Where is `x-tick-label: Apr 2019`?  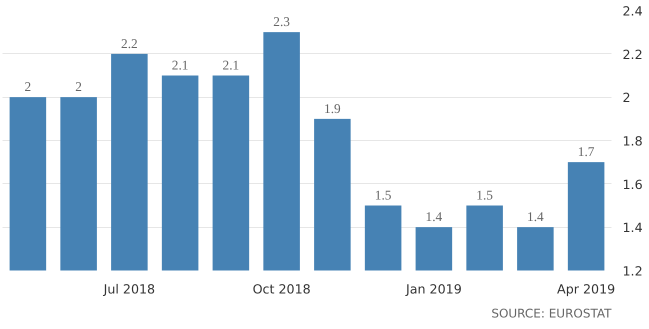
x-tick-label: Apr 2019 is located at coordinates (586, 289).